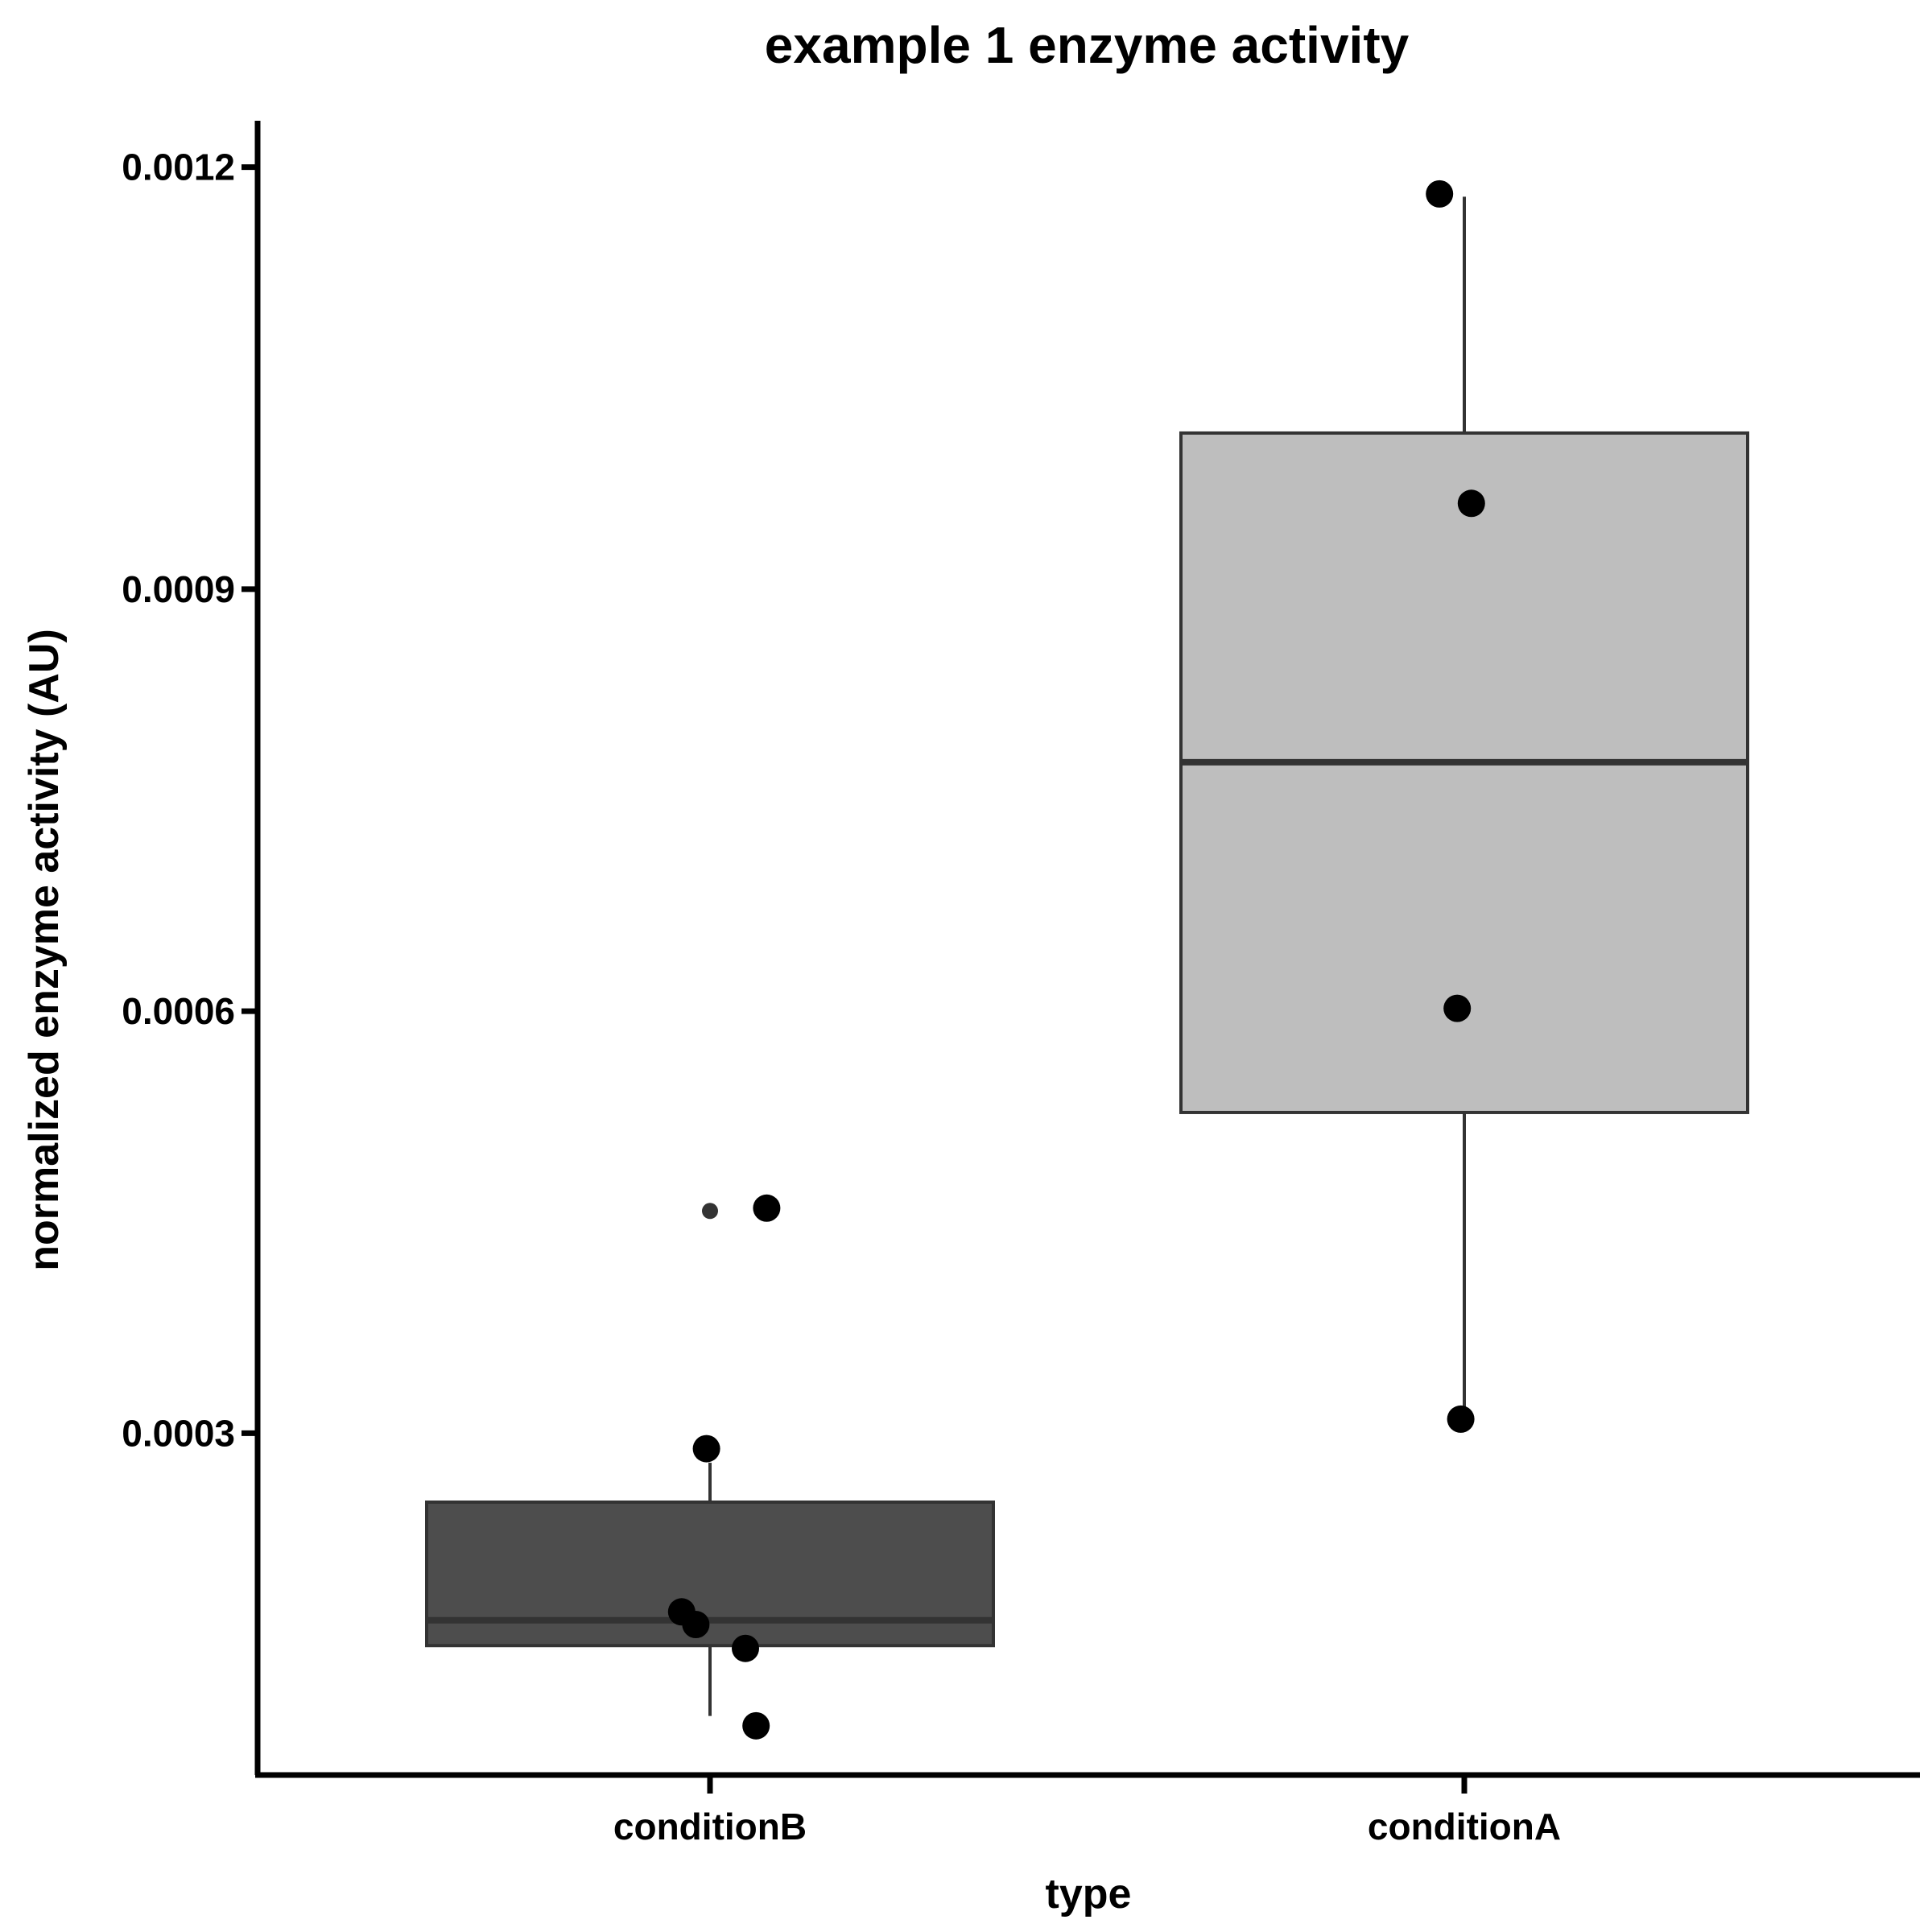 This screenshot has height=1932, width=1932. I want to click on x-ticks: conditionB conditionA, so click(1087, 1812).